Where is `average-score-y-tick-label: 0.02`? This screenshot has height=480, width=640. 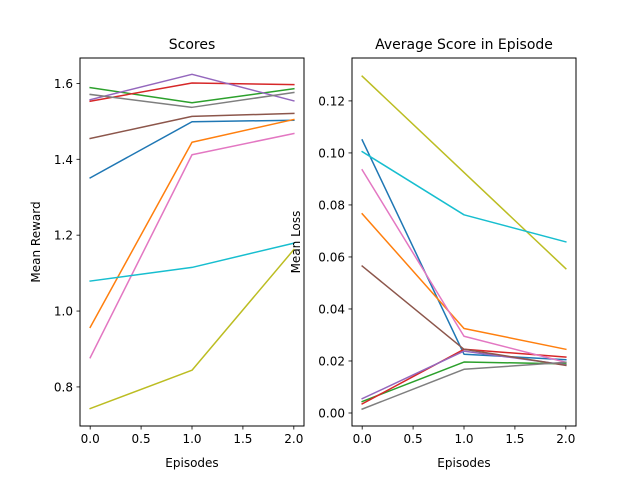 average-score-y-tick-label: 0.02 is located at coordinates (331, 361).